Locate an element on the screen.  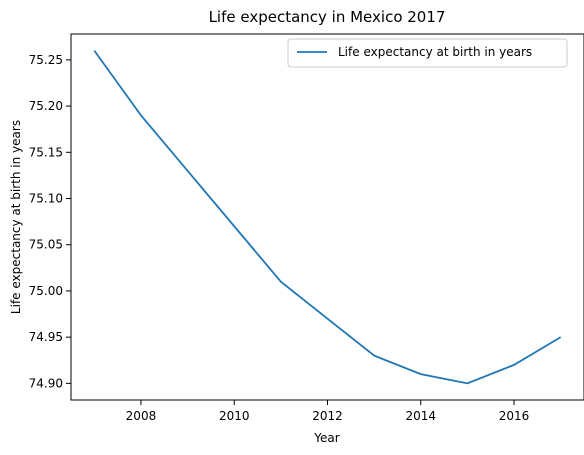
y-tick-label: 75.25 is located at coordinates (46, 60).